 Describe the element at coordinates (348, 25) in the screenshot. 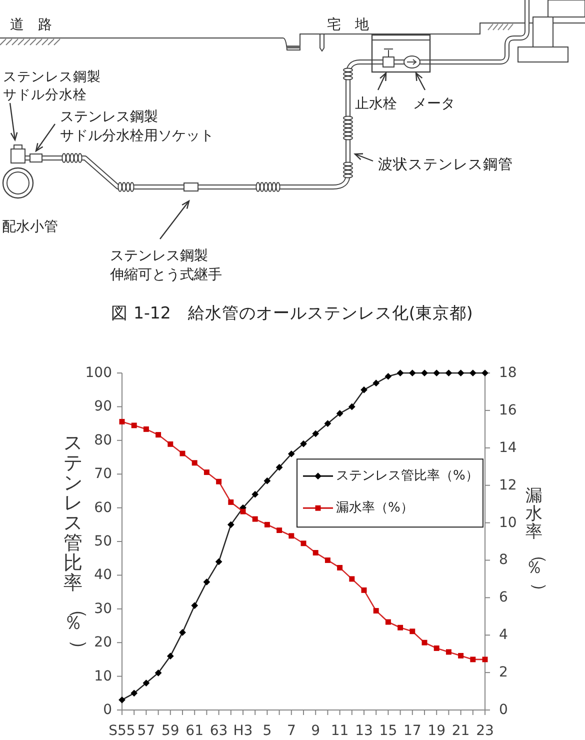

I see `text: 宅 地` at that location.